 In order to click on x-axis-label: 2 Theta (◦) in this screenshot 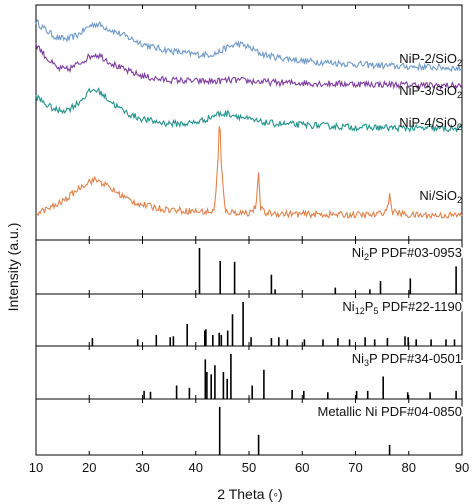, I will do `click(249, 494)`.